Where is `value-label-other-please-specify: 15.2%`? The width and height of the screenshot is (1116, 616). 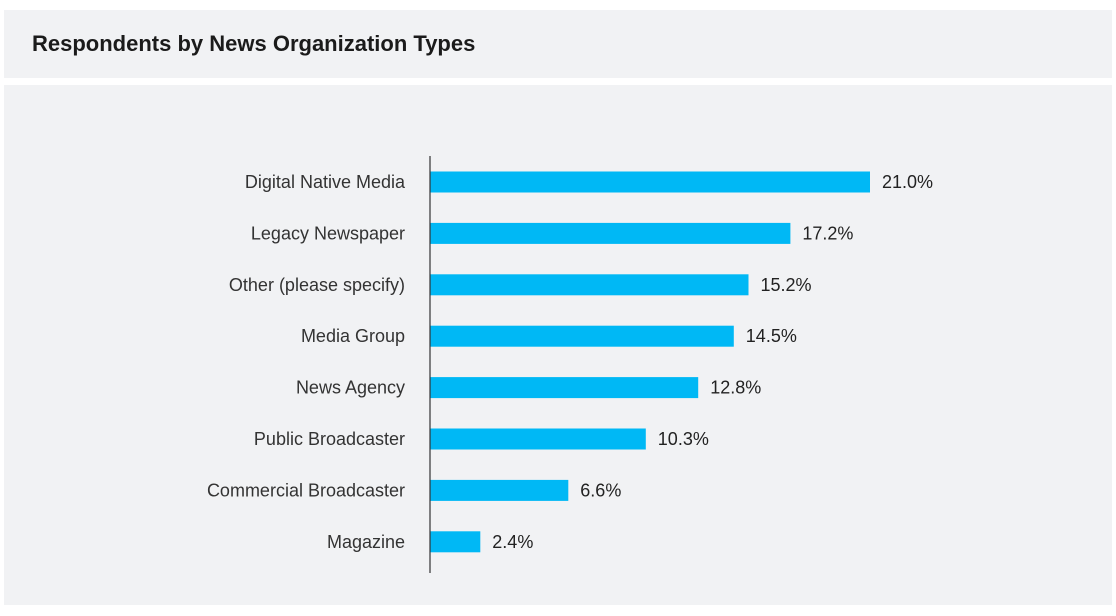 value-label-other-please-specify: 15.2% is located at coordinates (786, 285).